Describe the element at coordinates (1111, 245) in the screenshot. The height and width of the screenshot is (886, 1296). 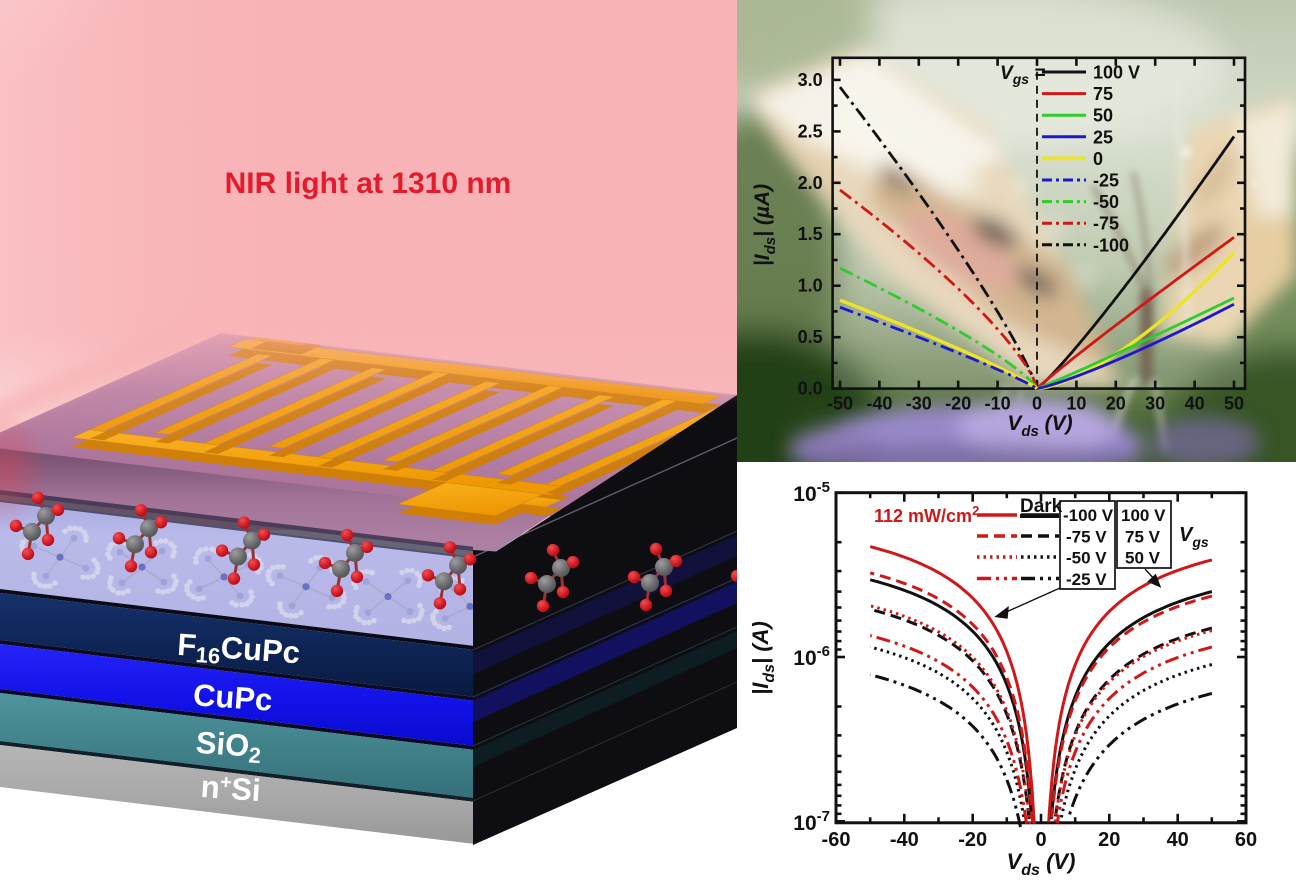
I see `svg-text: -100` at that location.